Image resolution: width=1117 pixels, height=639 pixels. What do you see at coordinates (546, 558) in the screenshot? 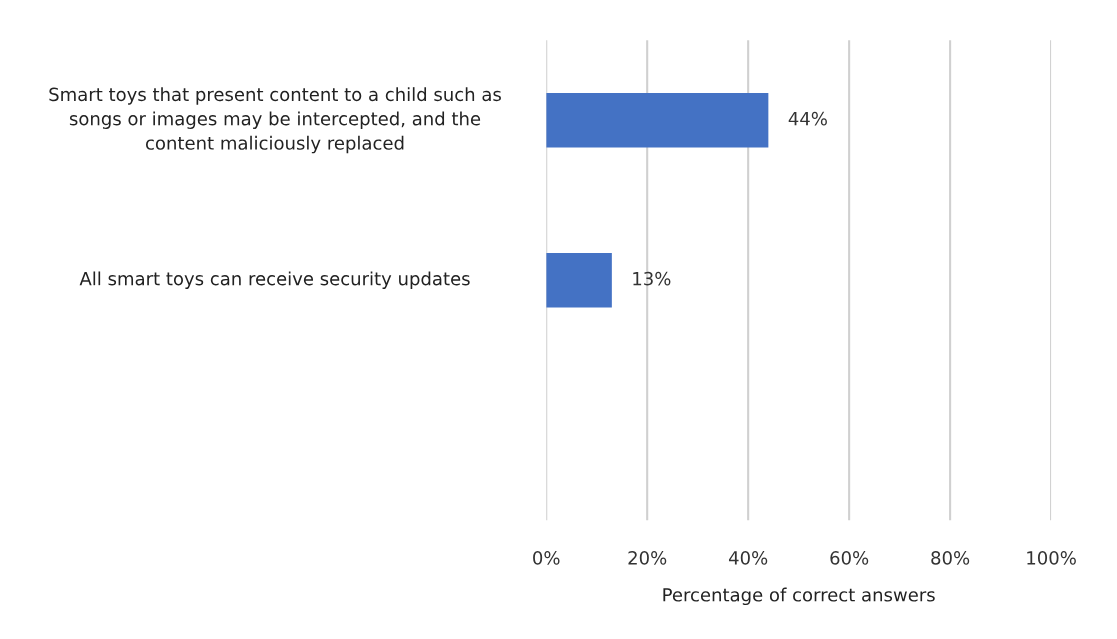
I see `x-tick-label: 0%` at bounding box center [546, 558].